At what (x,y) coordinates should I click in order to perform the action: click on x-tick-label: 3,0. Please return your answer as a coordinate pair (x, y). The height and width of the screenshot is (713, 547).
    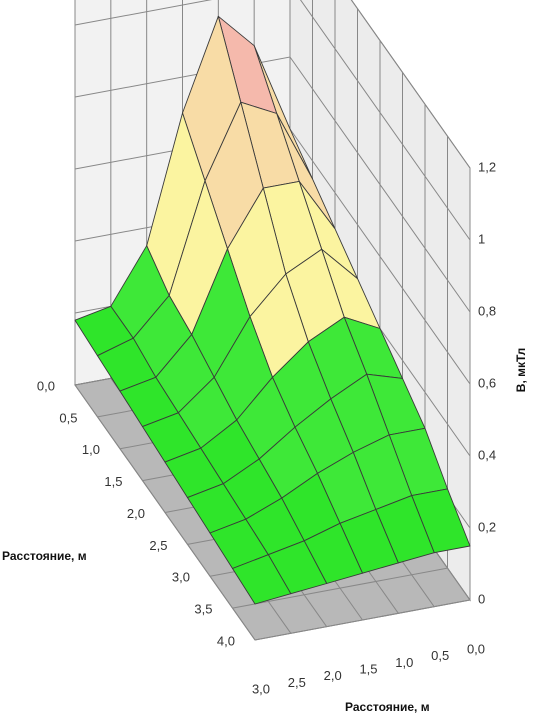
    Looking at the image, I should click on (181, 577).